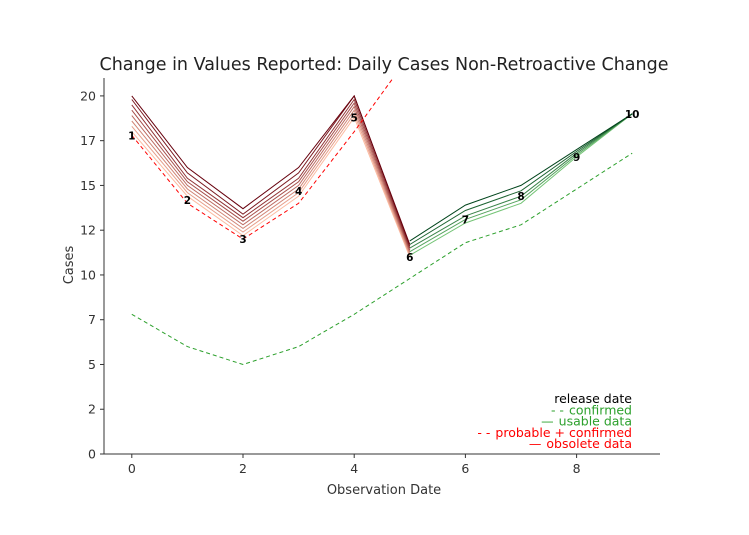  I want to click on release-label: 2, so click(187, 201).